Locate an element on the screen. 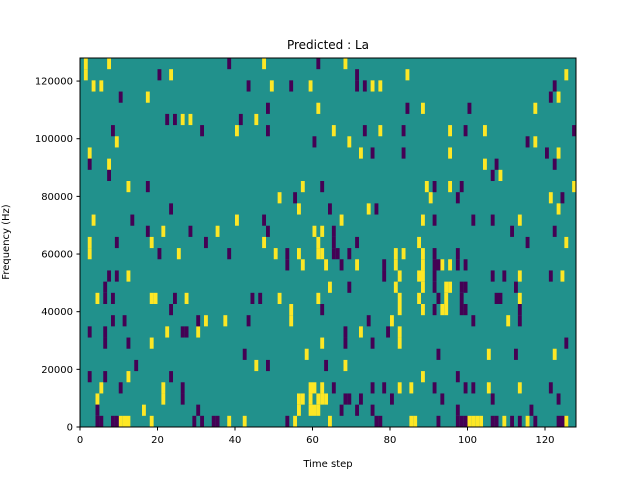 The image size is (640, 480). x-tick-label: 120 is located at coordinates (544, 440).